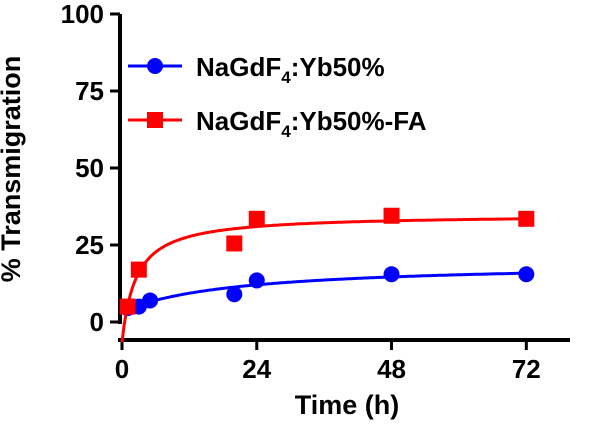 The image size is (589, 428). I want to click on x-ticks: 0 24 48 72, so click(328, 362).